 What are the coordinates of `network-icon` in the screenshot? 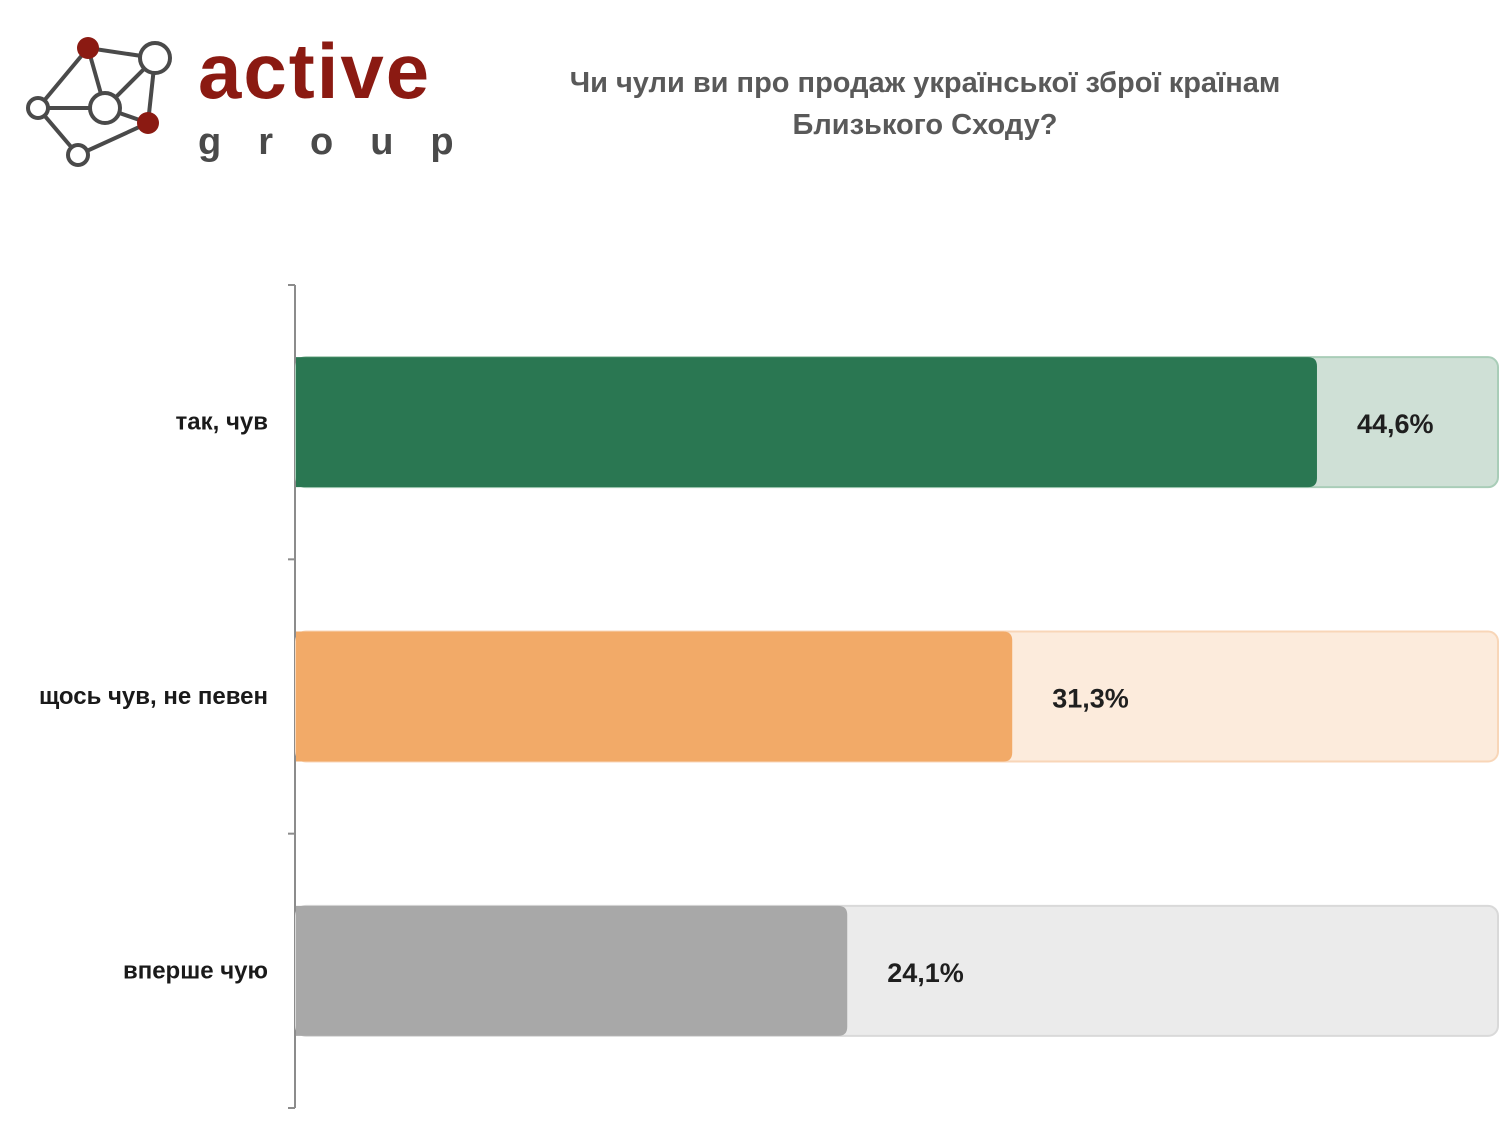 It's located at (99, 102).